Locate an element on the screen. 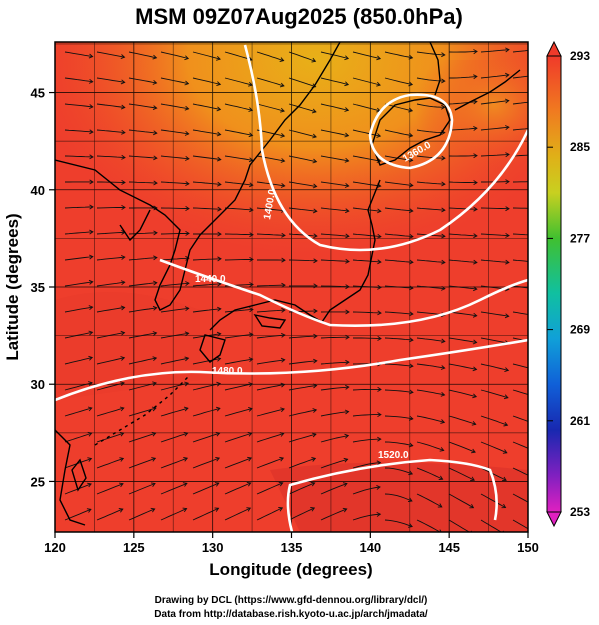  y-tick-label: 35 is located at coordinates (38, 287).